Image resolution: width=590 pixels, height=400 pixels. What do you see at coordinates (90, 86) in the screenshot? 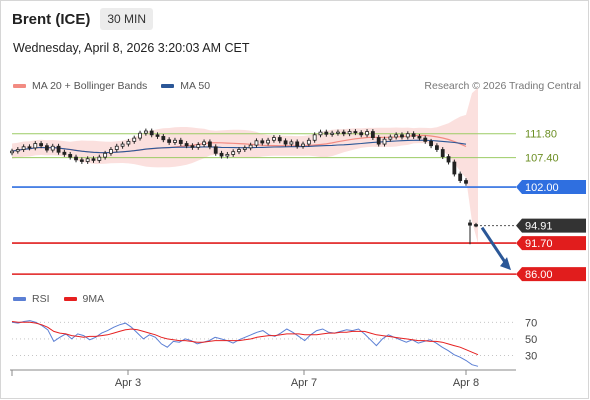
I see `legend-label-ma20: MA 20 + Bollinger Bands` at bounding box center [90, 86].